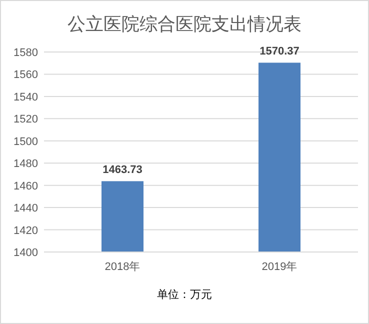 The height and width of the screenshot is (324, 369). What do you see at coordinates (280, 267) in the screenshot?
I see `x-tick-label: 2019年` at bounding box center [280, 267].